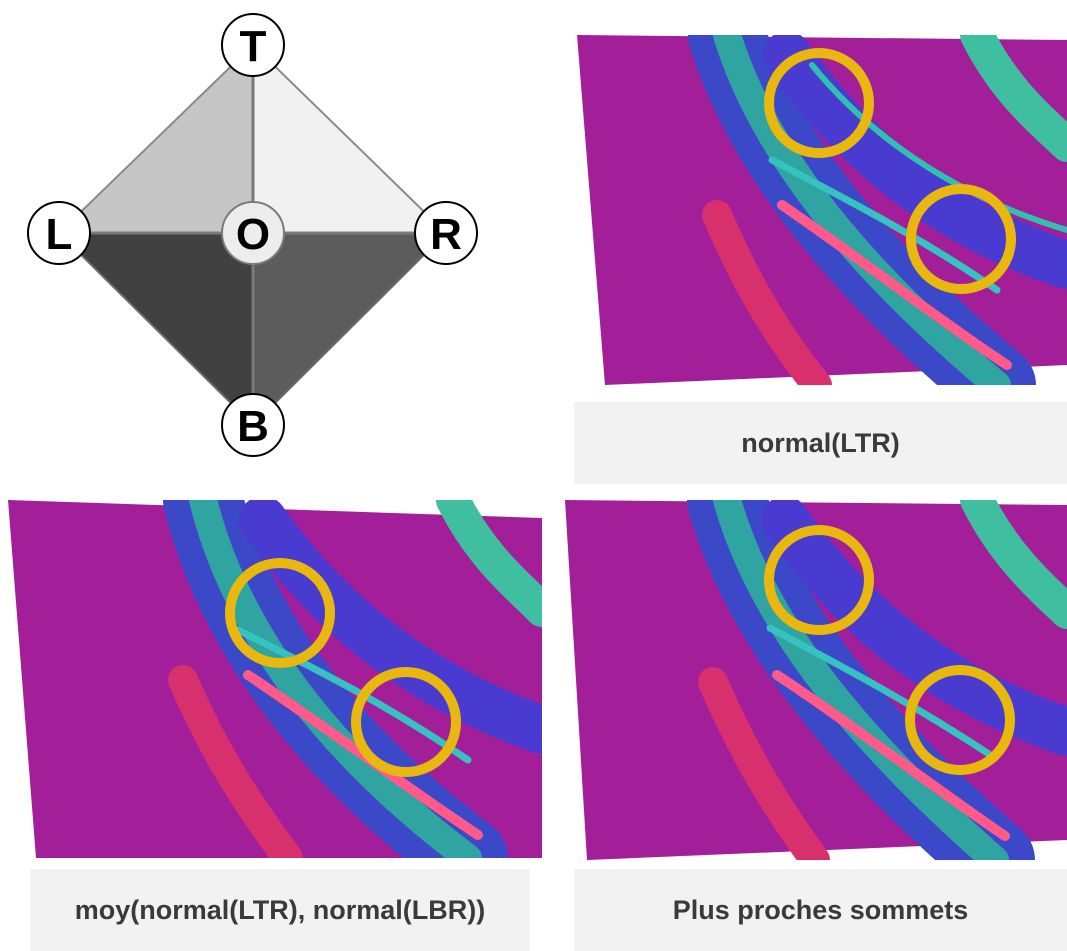 Image resolution: width=1067 pixels, height=951 pixels. I want to click on vertex-bottom-label: B, so click(253, 426).